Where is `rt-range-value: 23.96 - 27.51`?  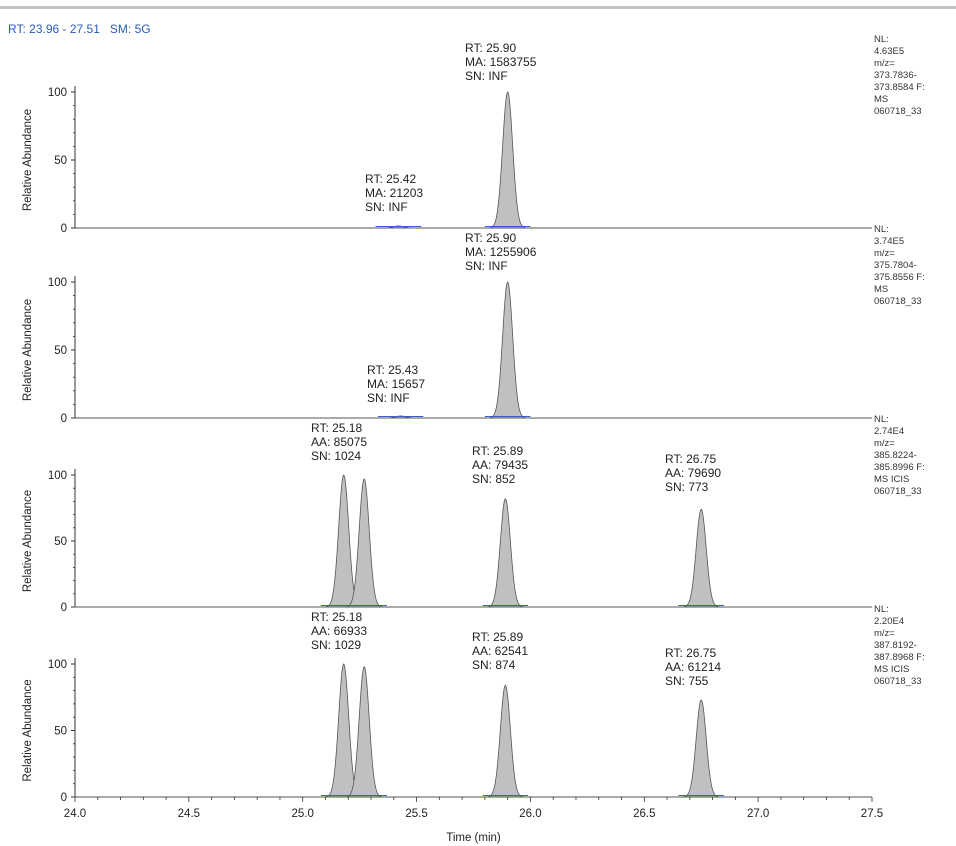
rt-range-value: 23.96 - 27.51 is located at coordinates (64, 29).